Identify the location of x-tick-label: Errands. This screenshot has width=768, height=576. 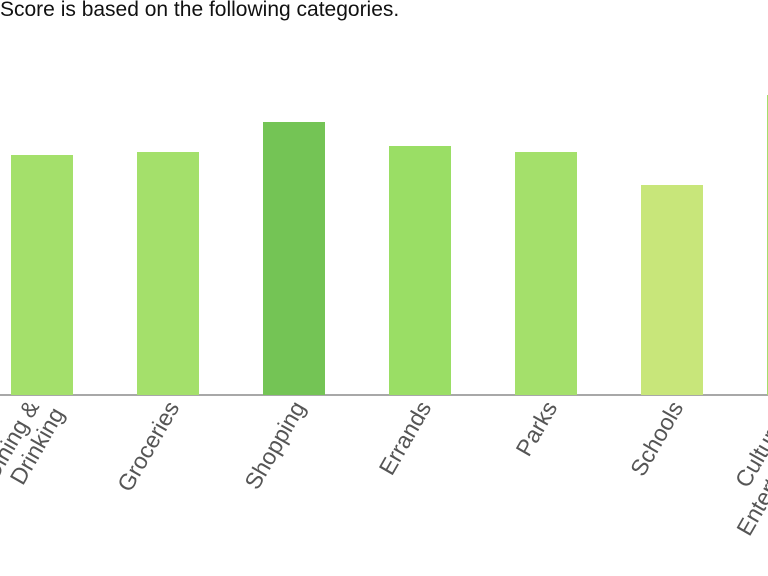
(405, 438).